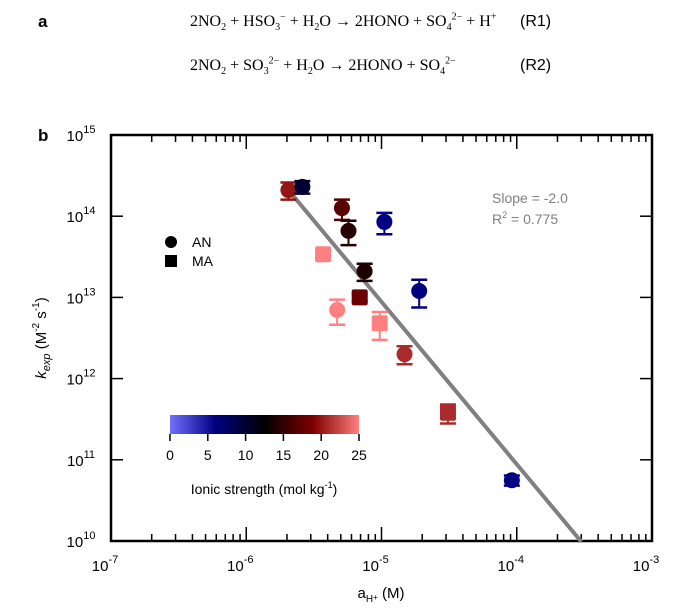  I want to click on annotation: Slope = -2.0 R2 = 0.775, so click(530, 208).